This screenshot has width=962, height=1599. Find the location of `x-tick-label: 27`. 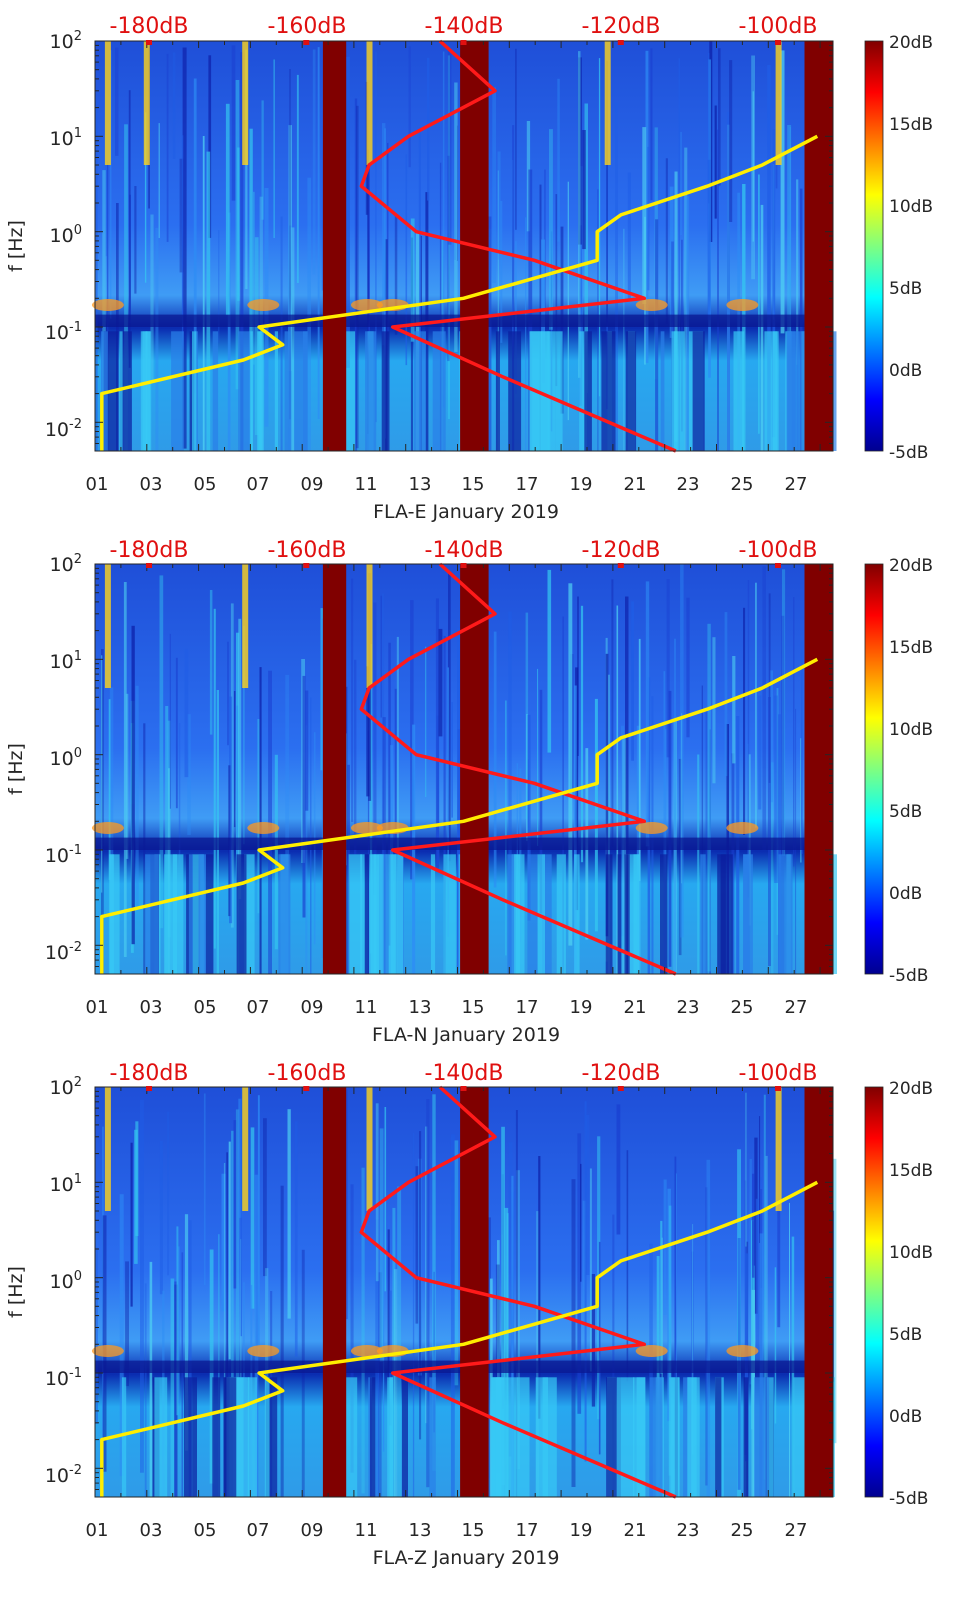

x-tick-label: 27 is located at coordinates (796, 1530).